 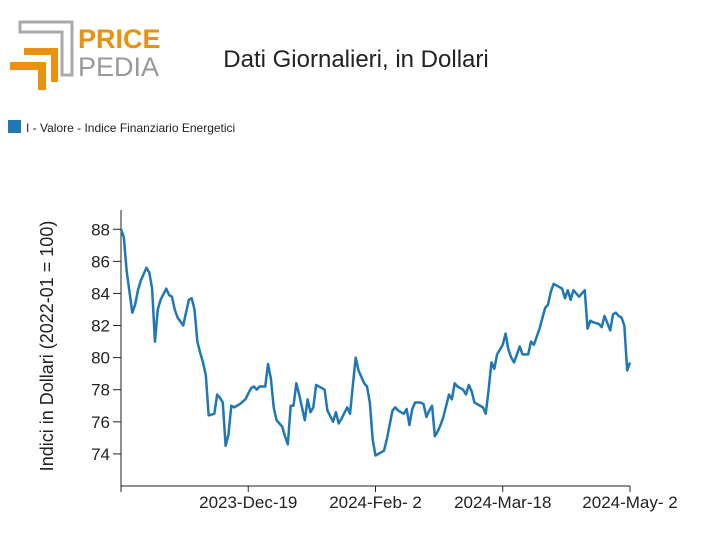 What do you see at coordinates (502, 502) in the screenshot?
I see `x-tick-label: 2024-Mar-18` at bounding box center [502, 502].